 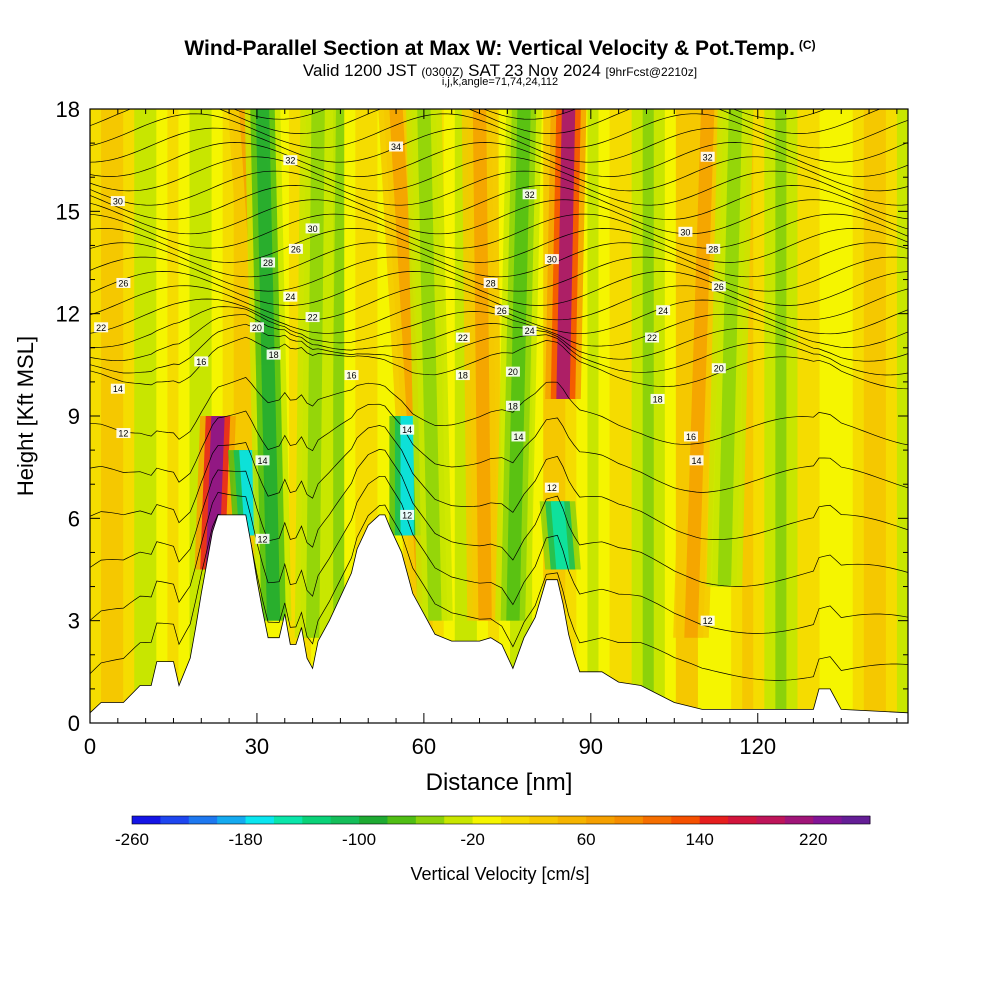 What do you see at coordinates (463, 338) in the screenshot?
I see `contour-label-text: 22` at bounding box center [463, 338].